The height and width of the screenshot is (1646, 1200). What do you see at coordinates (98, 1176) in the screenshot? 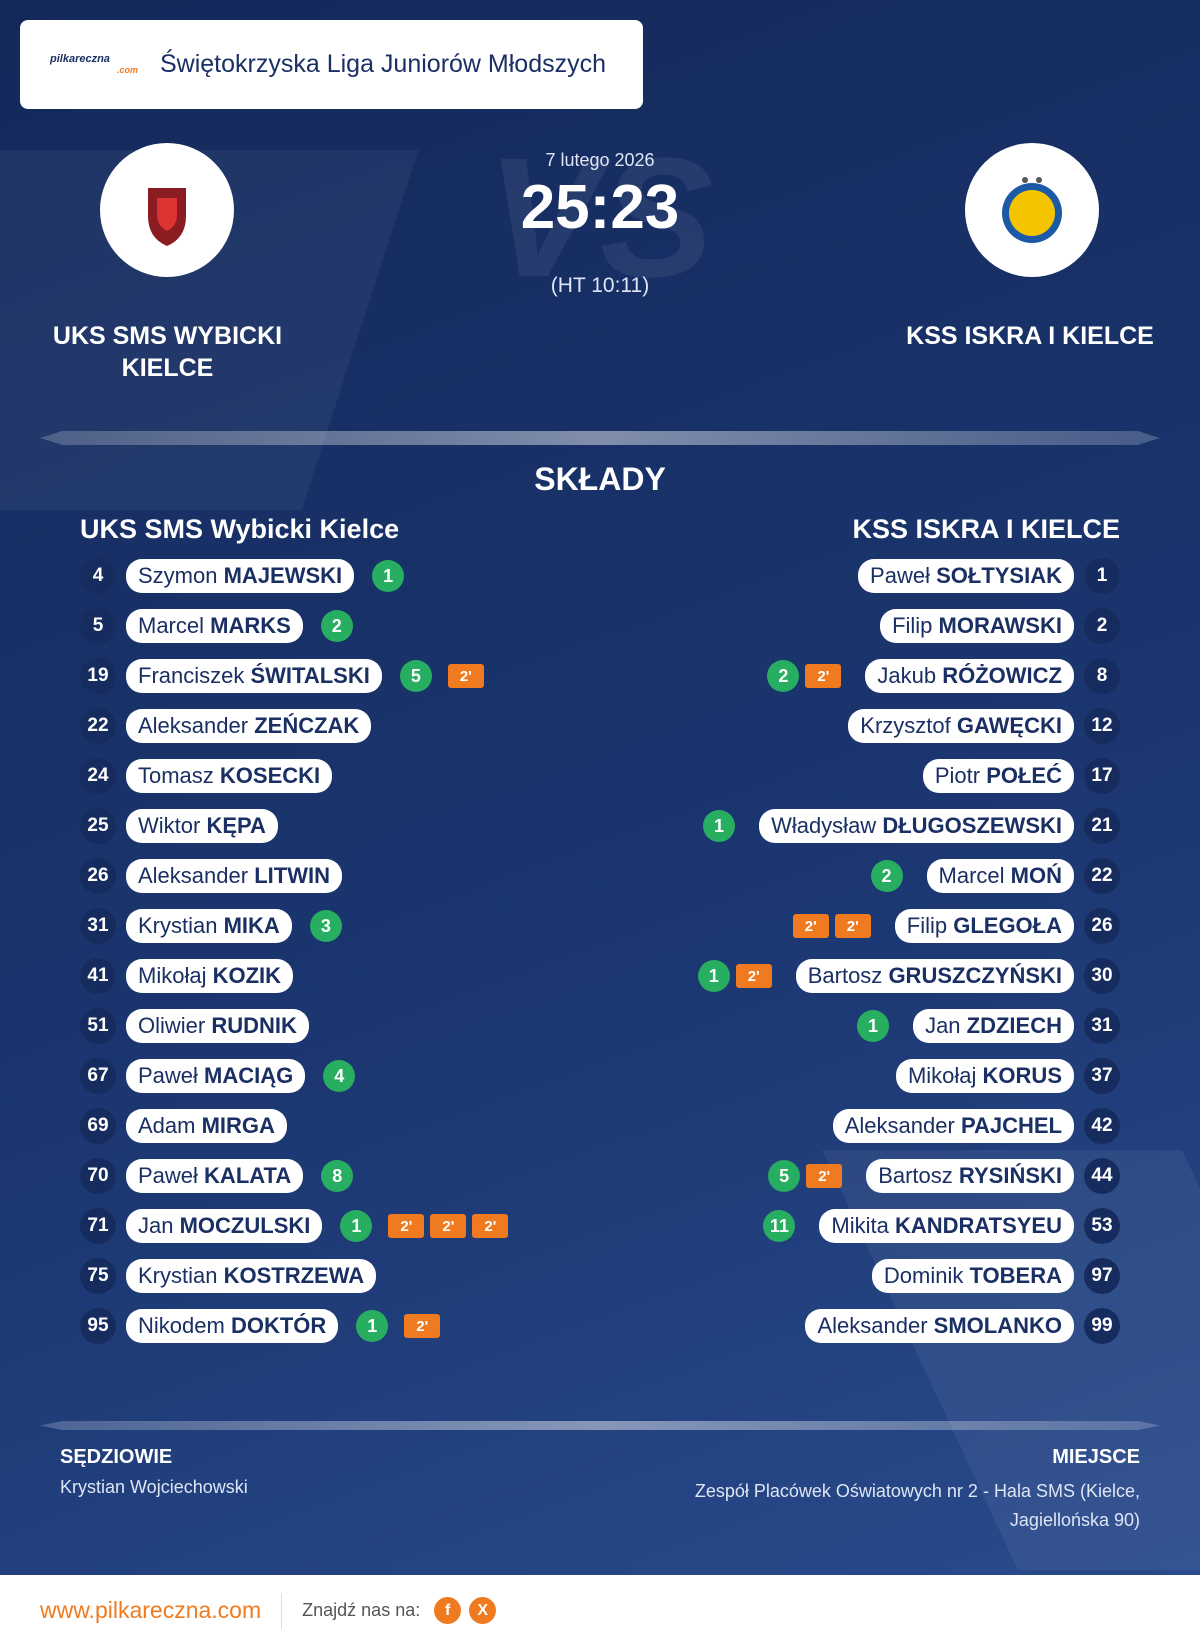
I see `player-number: 70` at bounding box center [98, 1176].